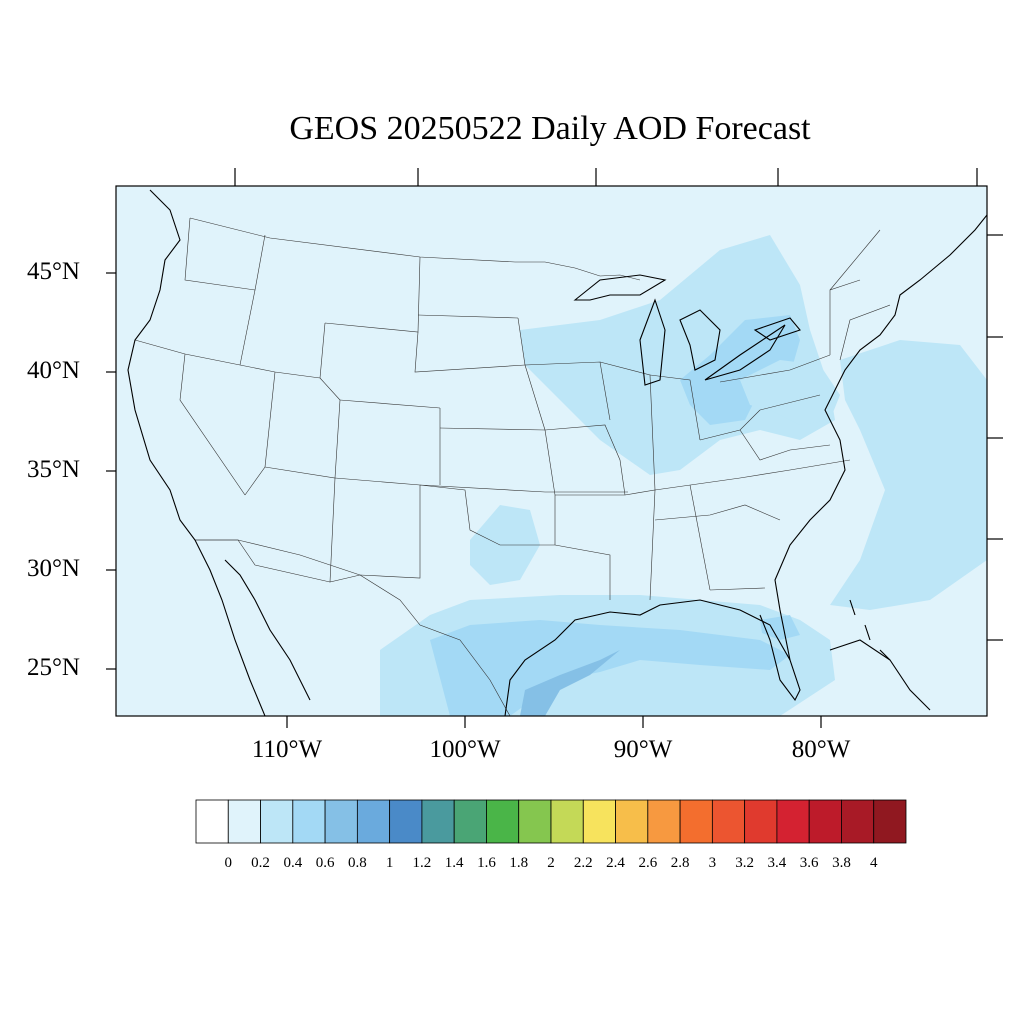  I want to click on colorbar-tick-label: 1.6, so click(486, 863).